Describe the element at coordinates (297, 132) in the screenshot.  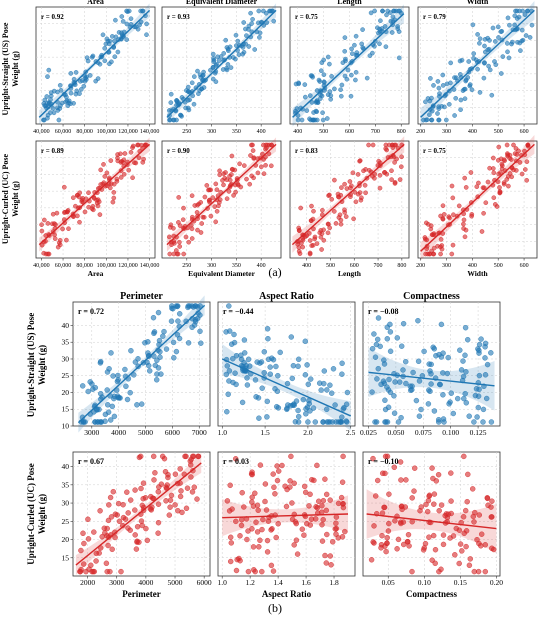
I see `x-tick-label: 400` at that location.